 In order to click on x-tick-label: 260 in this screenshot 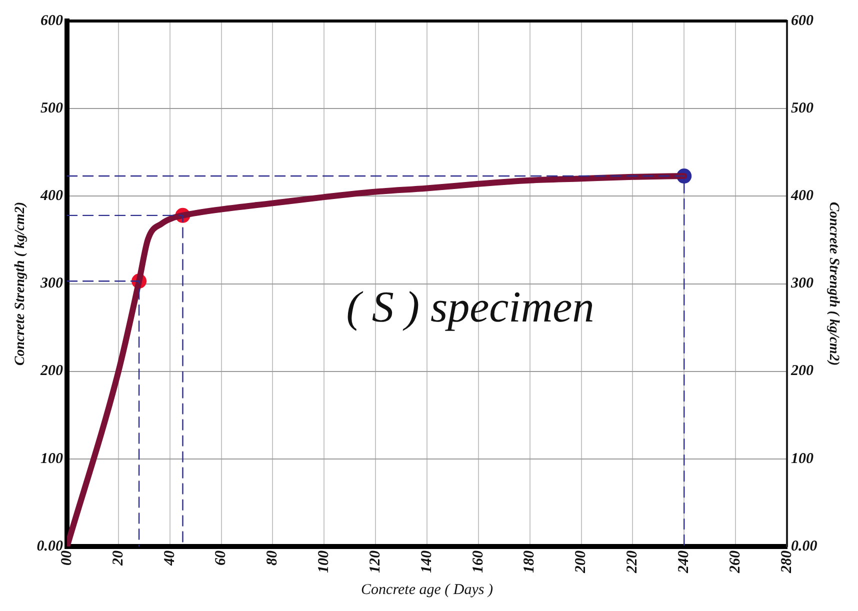, I will do `click(735, 562)`.